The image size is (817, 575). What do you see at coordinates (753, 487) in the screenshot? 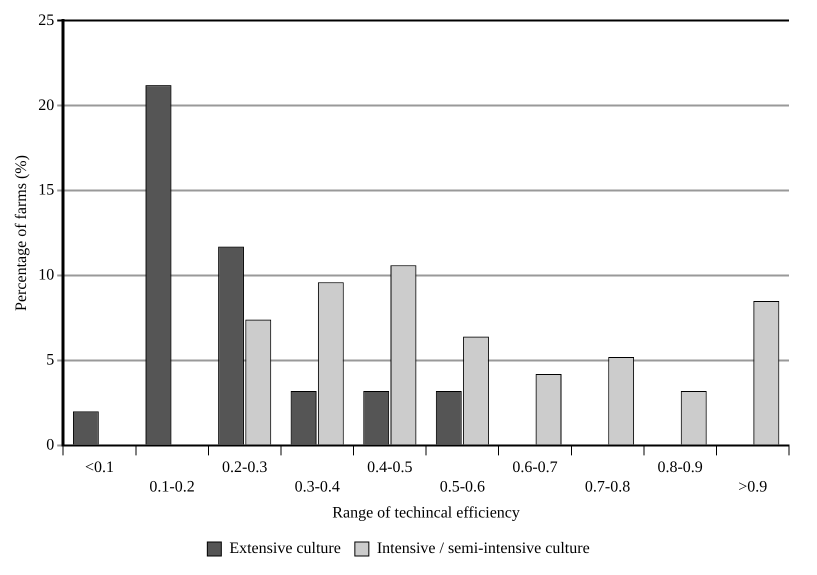
I see `x-tick-label: >0.9` at bounding box center [753, 487].